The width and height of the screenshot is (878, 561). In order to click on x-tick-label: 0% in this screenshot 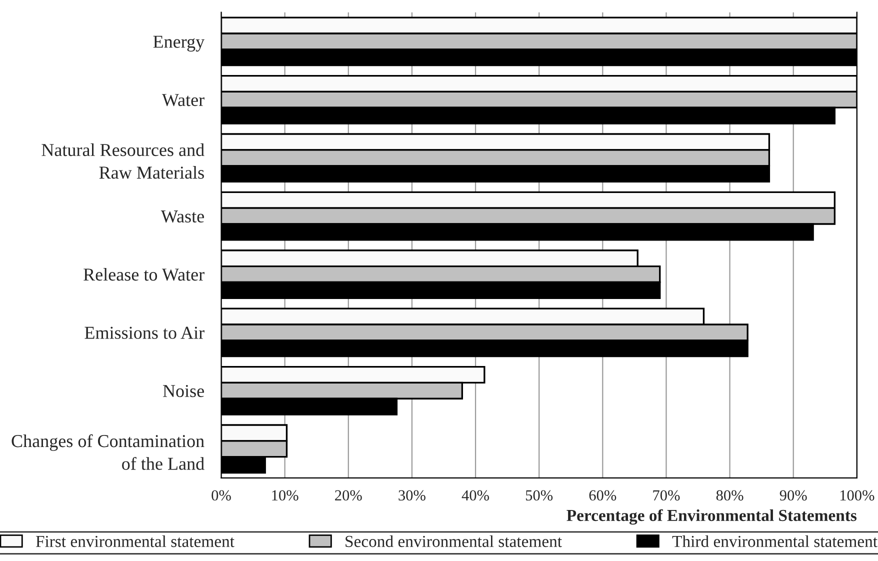, I will do `click(221, 495)`.